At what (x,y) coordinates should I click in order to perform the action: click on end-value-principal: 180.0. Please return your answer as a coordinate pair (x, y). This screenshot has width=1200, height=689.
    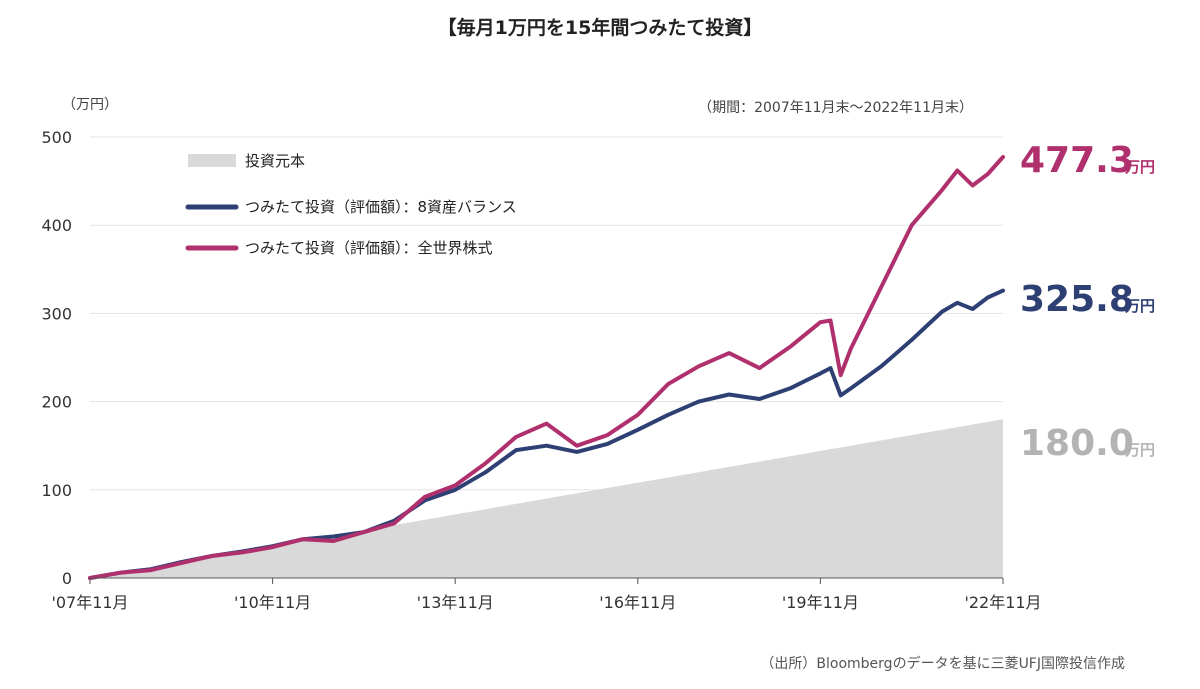
    Looking at the image, I should click on (1077, 443).